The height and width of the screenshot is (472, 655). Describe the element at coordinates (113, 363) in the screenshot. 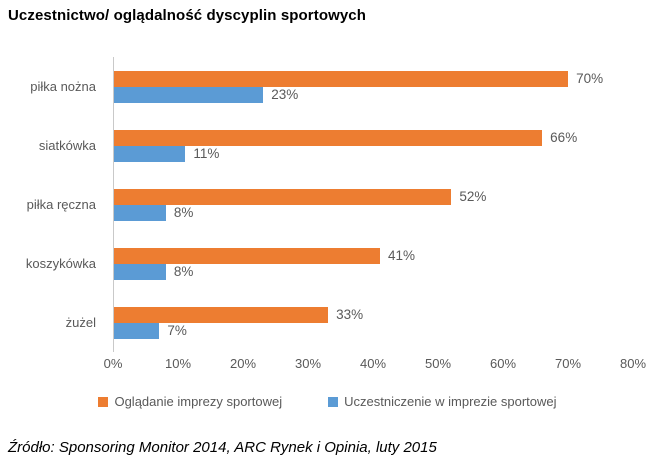

I see `x-axis-tick: 0%` at that location.